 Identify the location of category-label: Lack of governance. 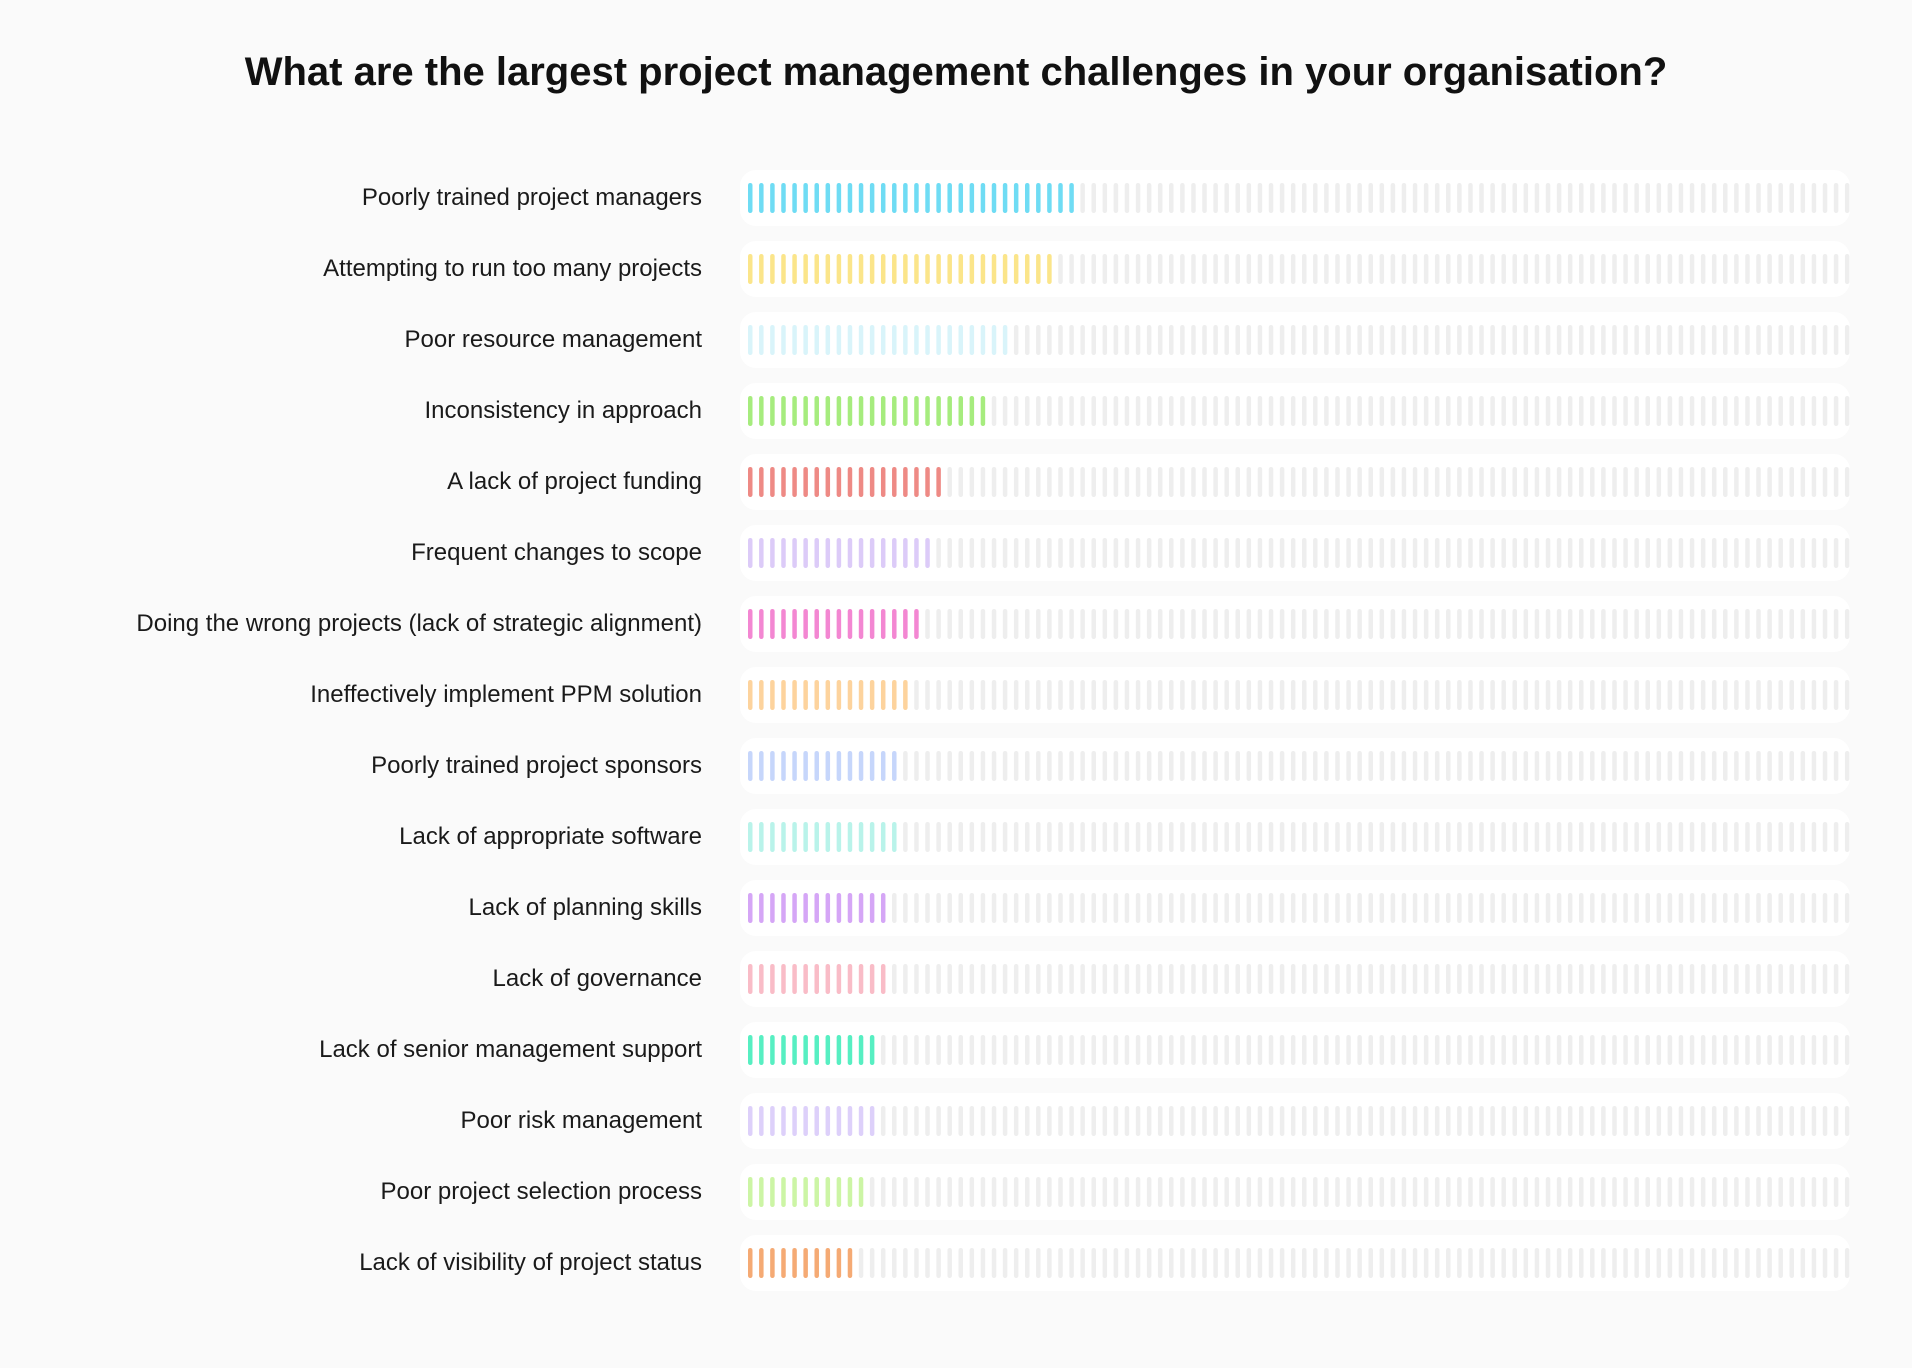
(597, 978).